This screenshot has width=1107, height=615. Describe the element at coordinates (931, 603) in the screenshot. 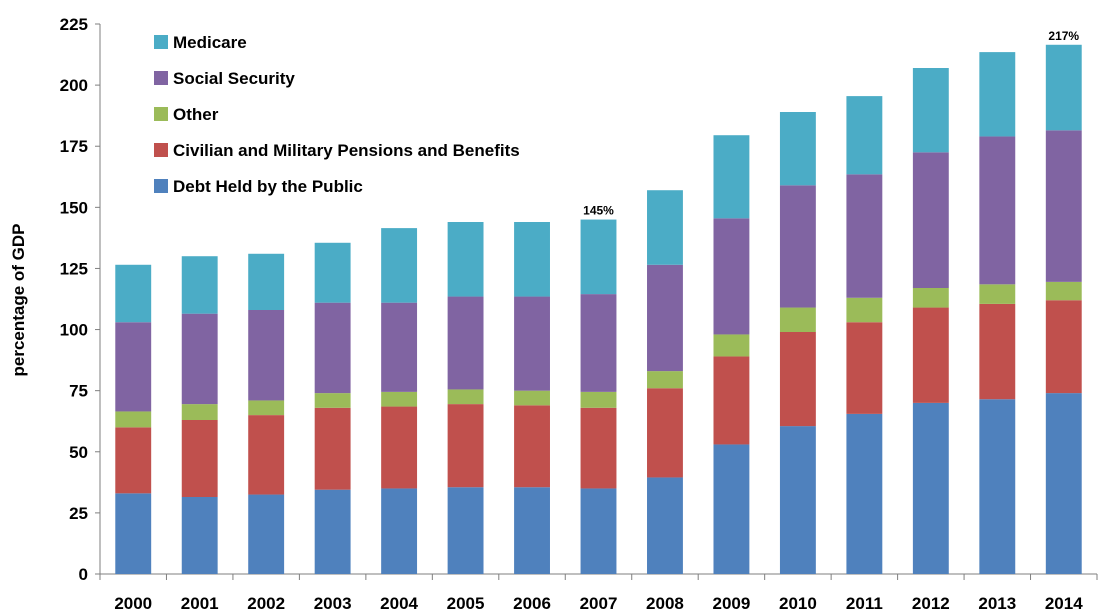

I see `x-tick-label: 2012` at that location.